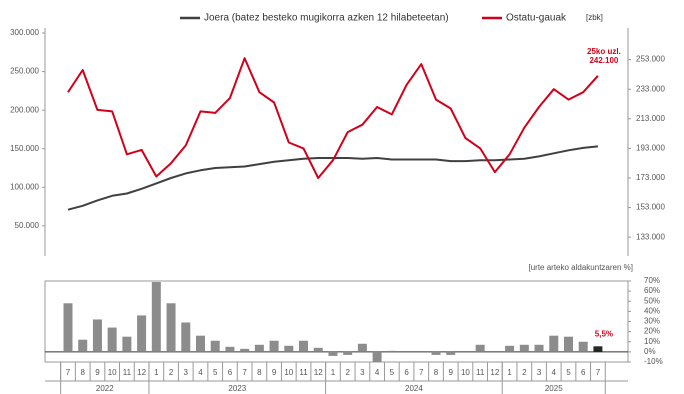 The height and width of the screenshot is (394, 684). Describe the element at coordinates (604, 333) in the screenshot. I see `value-label: 5,5%` at that location.